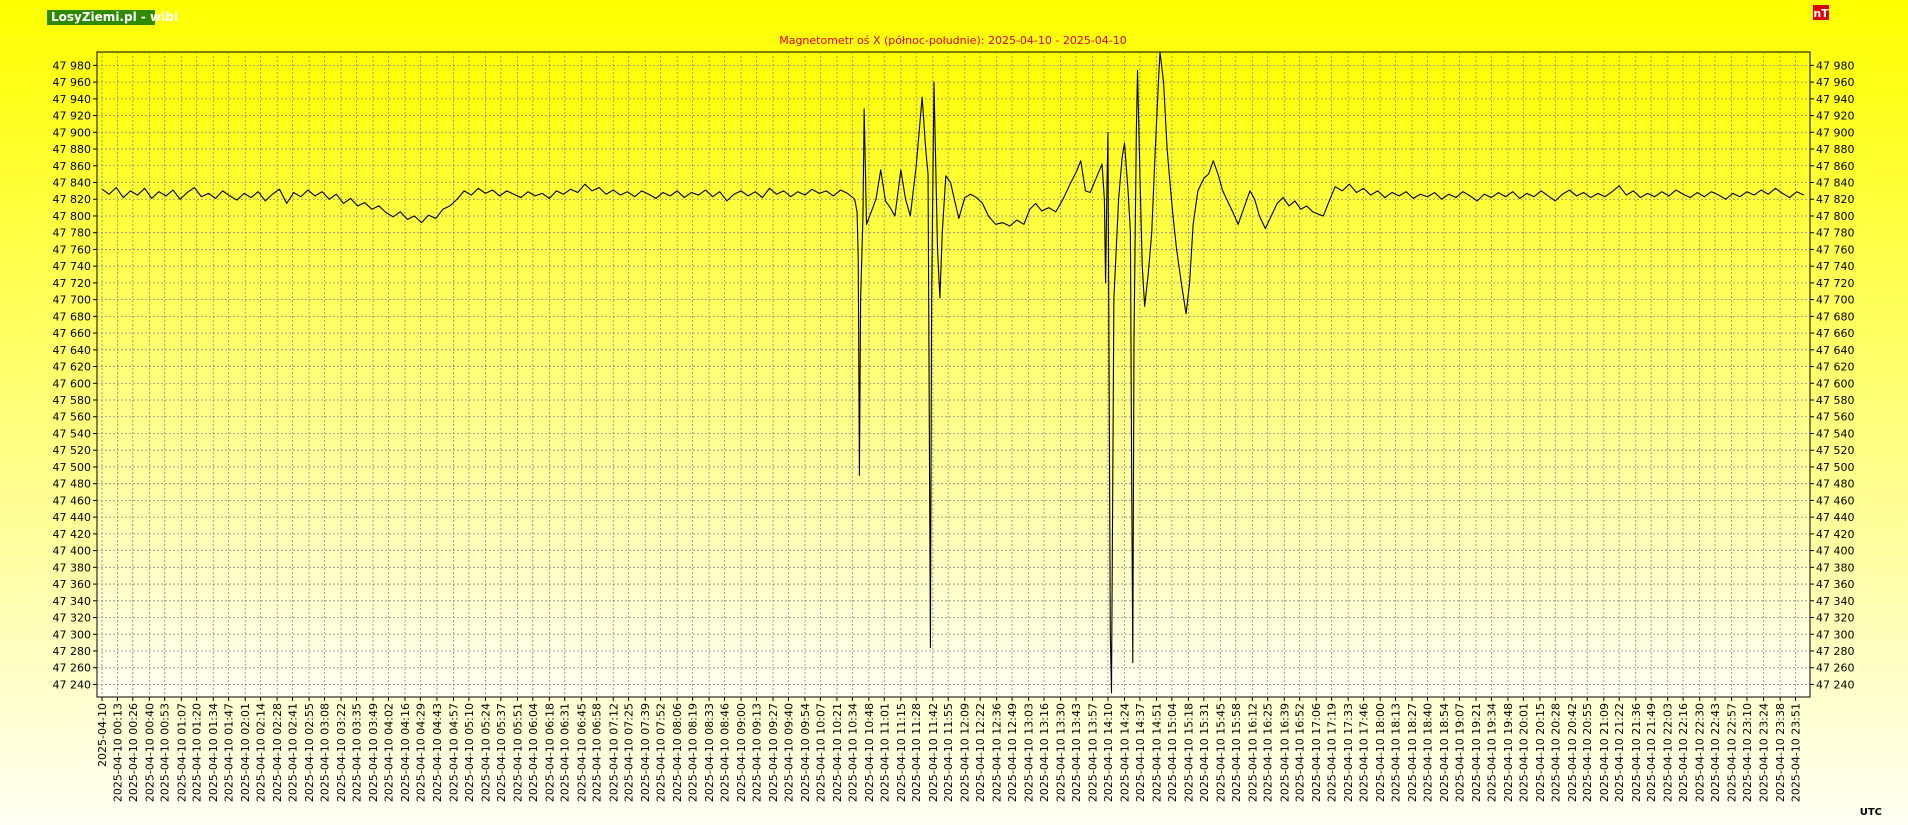  I want to click on x-tick-label: 2025-04-10 04:02, so click(388, 752).